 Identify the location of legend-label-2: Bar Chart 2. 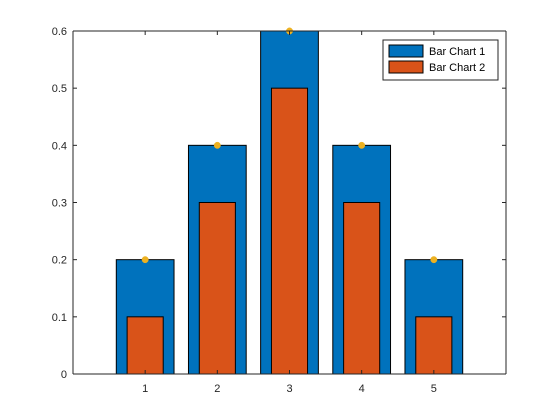
(457, 68).